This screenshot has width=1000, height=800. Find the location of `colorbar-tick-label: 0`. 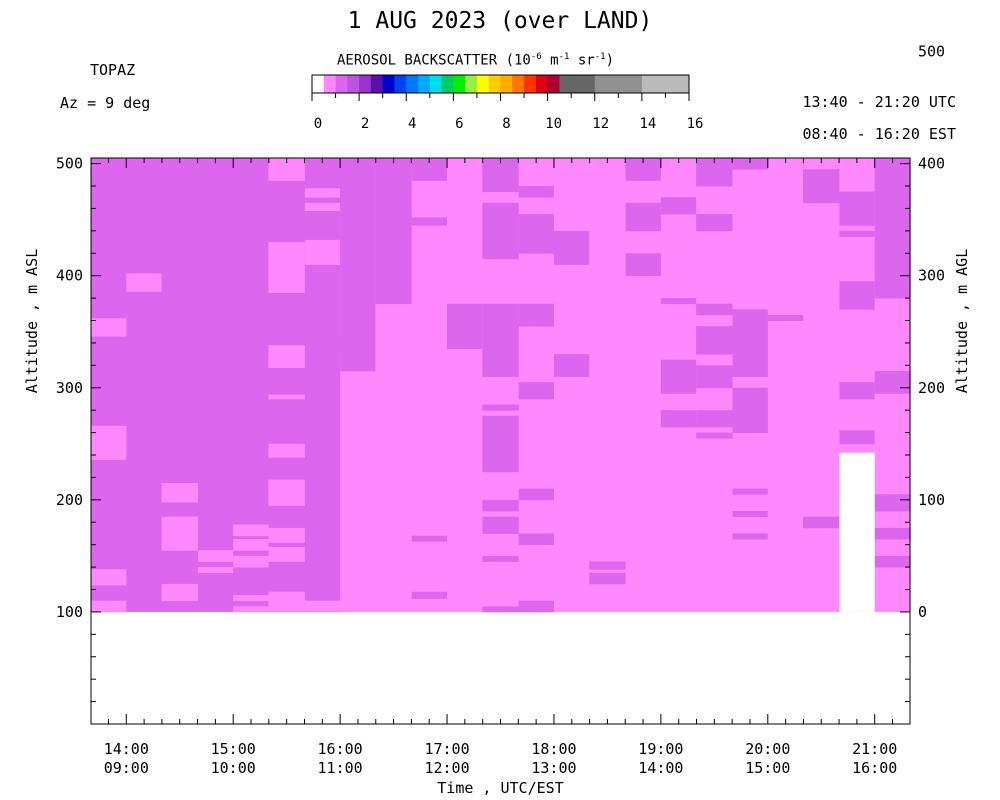

colorbar-tick-label: 0 is located at coordinates (318, 124).